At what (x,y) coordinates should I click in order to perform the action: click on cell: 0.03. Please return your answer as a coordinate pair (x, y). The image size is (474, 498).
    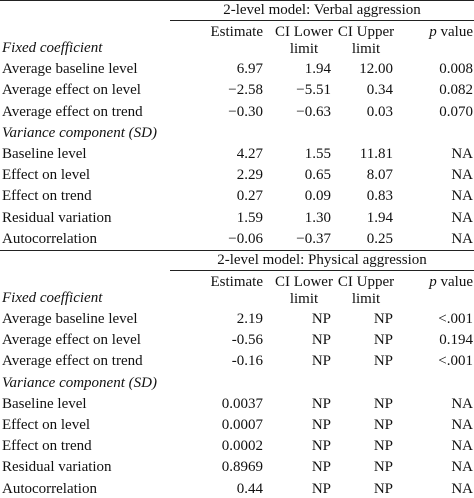
    Looking at the image, I should click on (379, 111).